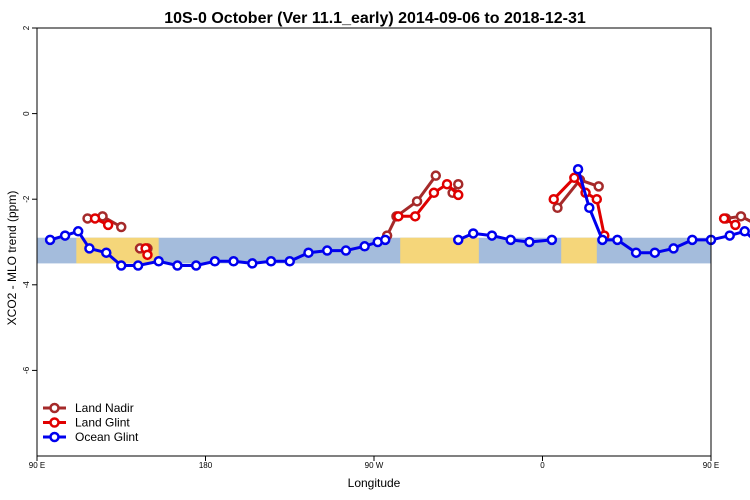  What do you see at coordinates (26, 27) in the screenshot?
I see `y-tick-label: 2` at bounding box center [26, 27].